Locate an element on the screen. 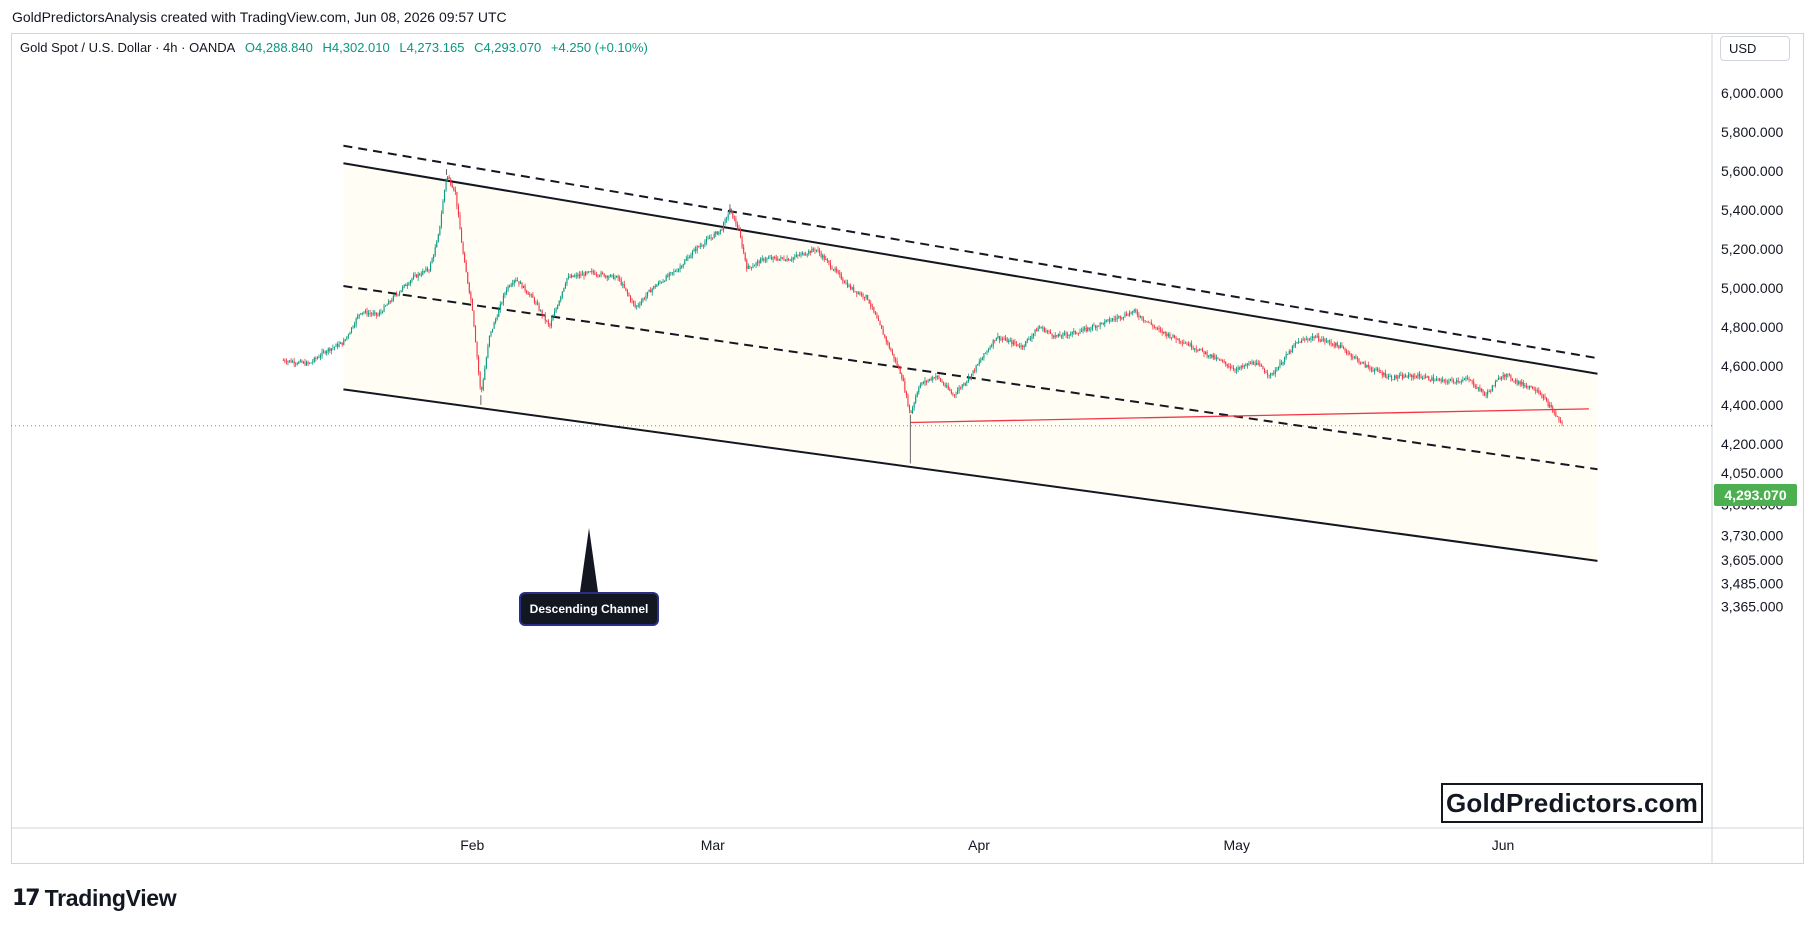 This screenshot has width=1814, height=932. lower-channel-line is located at coordinates (970, 475).